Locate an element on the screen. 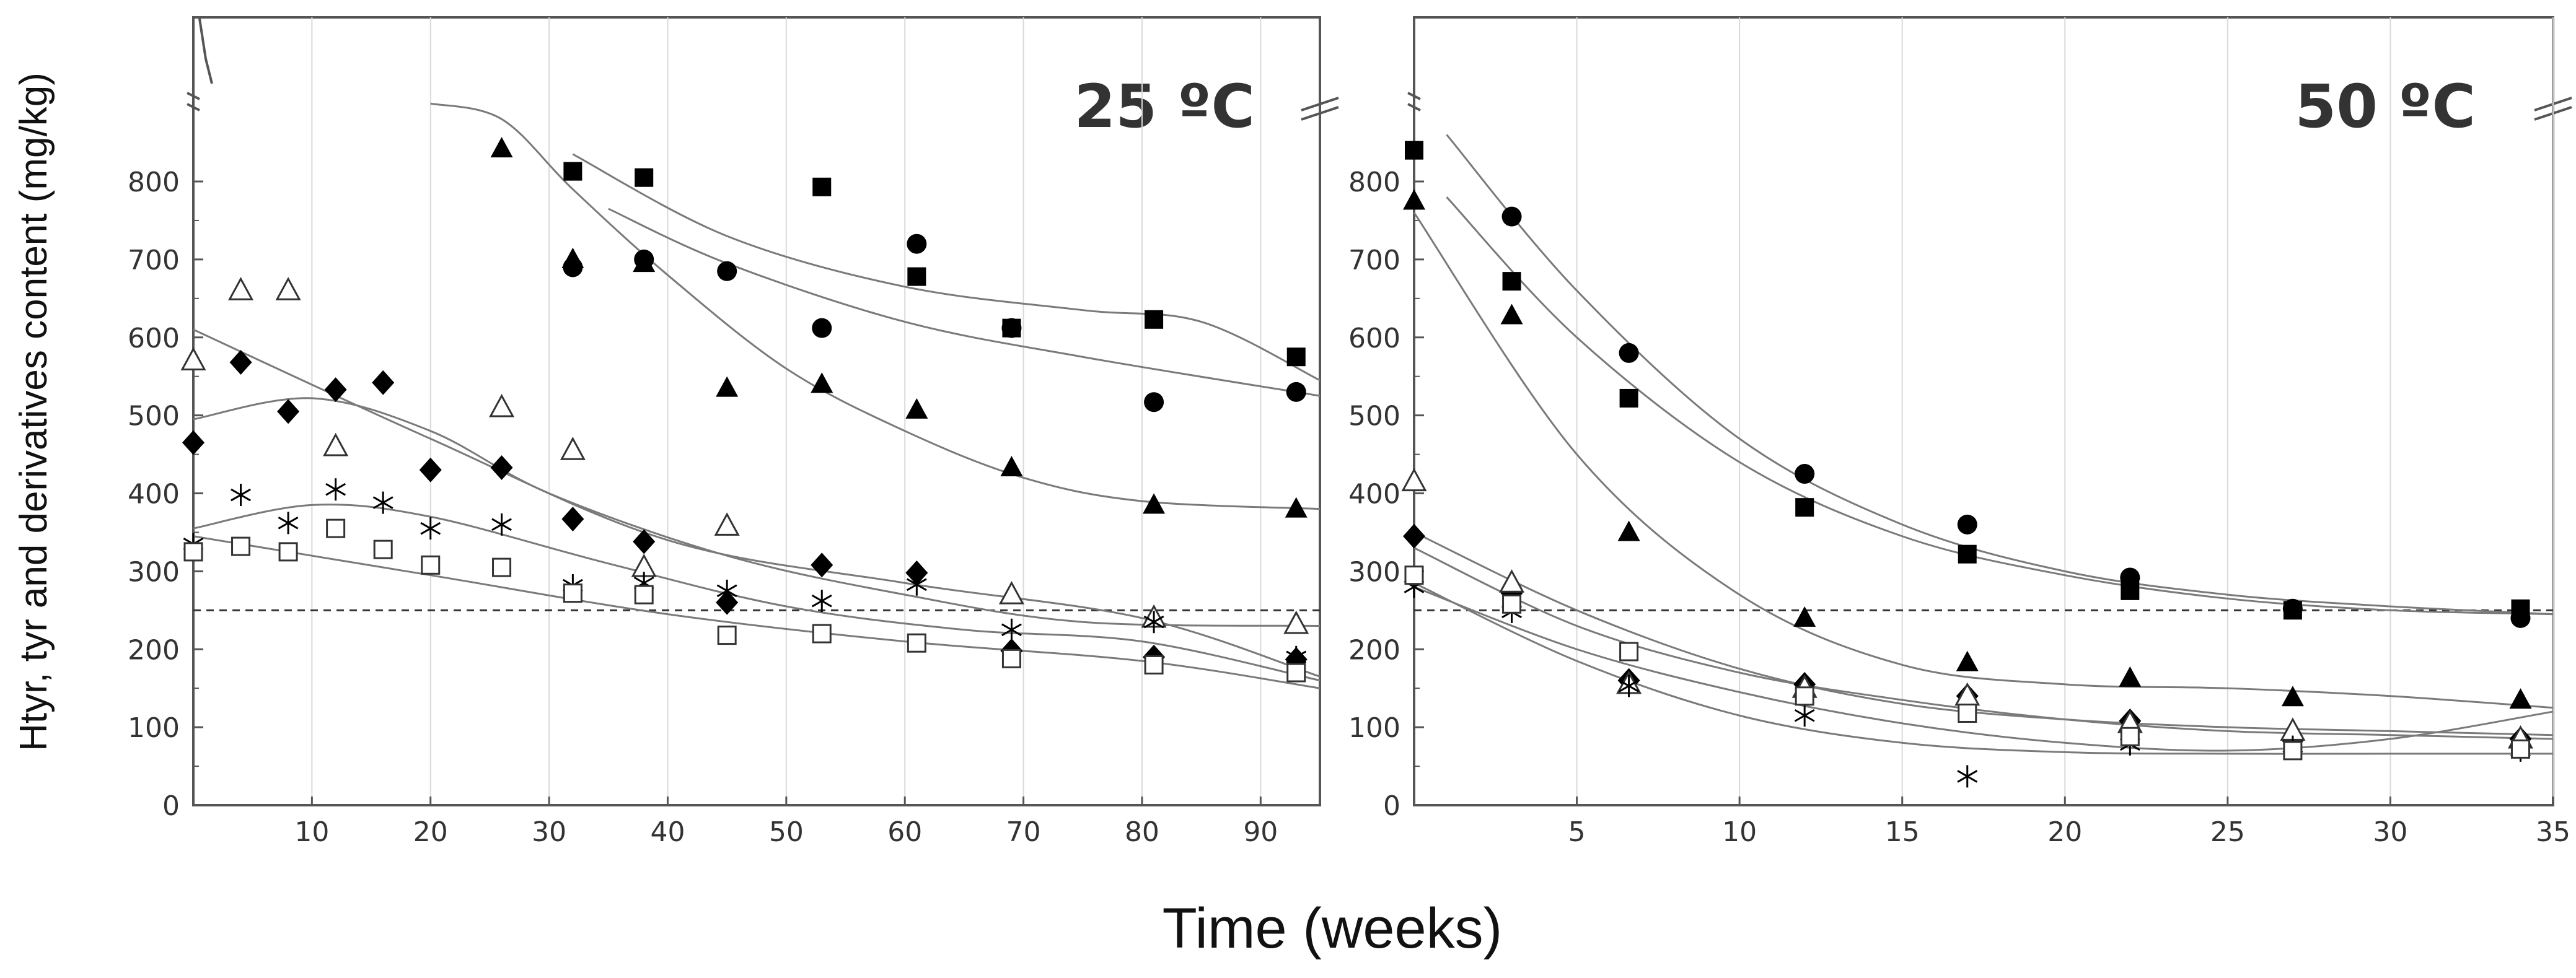 The image size is (2576, 978). y-tick-label: 0 is located at coordinates (1392, 806).